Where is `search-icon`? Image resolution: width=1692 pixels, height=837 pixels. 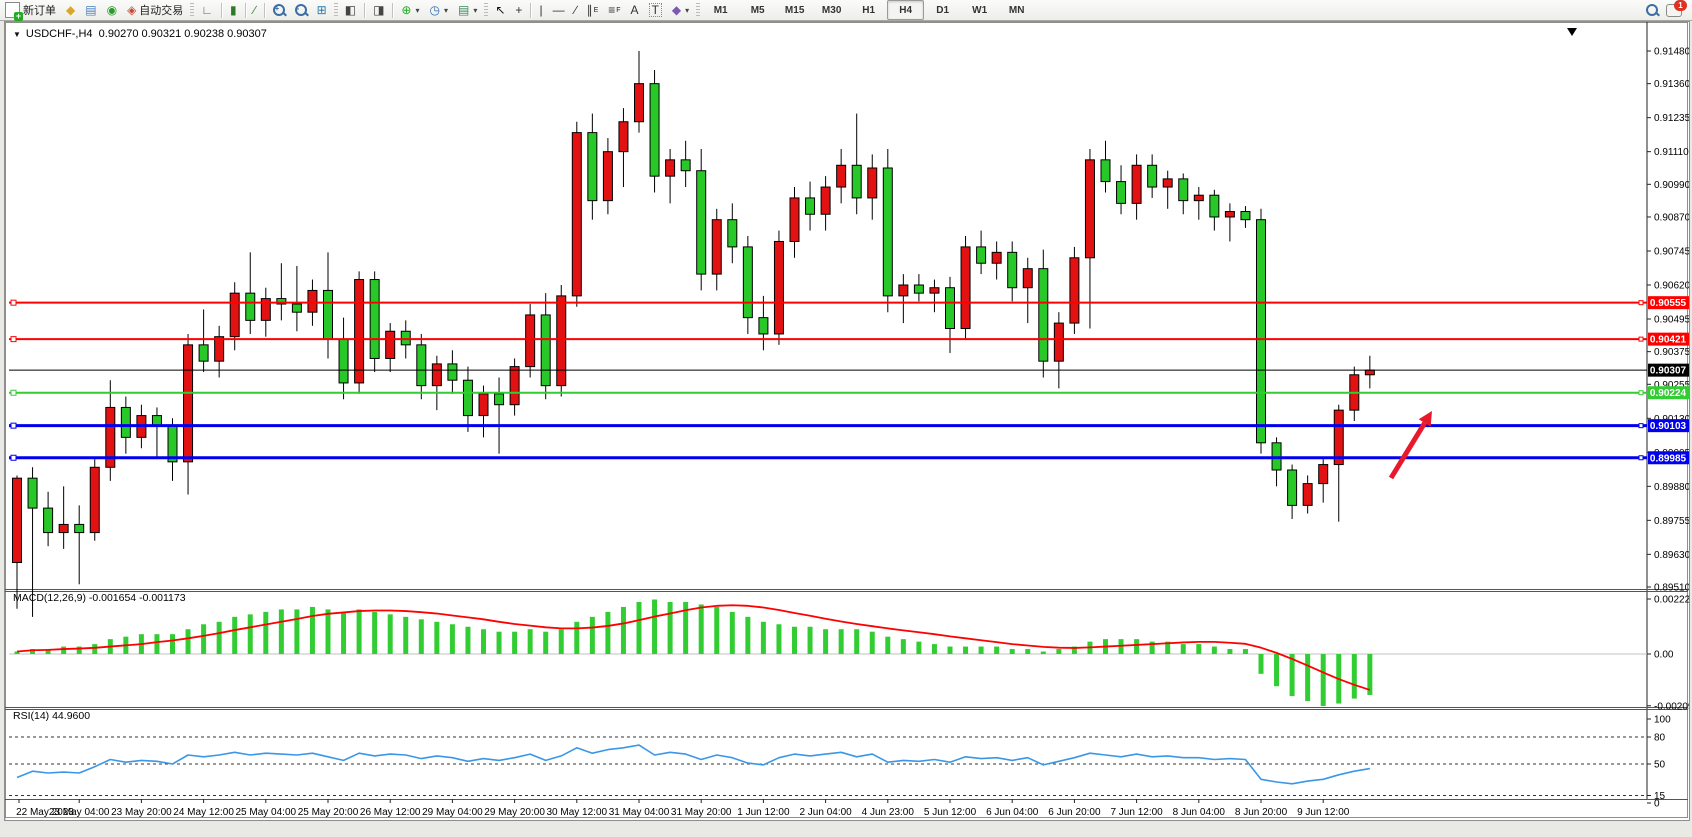
search-icon is located at coordinates (1653, 10).